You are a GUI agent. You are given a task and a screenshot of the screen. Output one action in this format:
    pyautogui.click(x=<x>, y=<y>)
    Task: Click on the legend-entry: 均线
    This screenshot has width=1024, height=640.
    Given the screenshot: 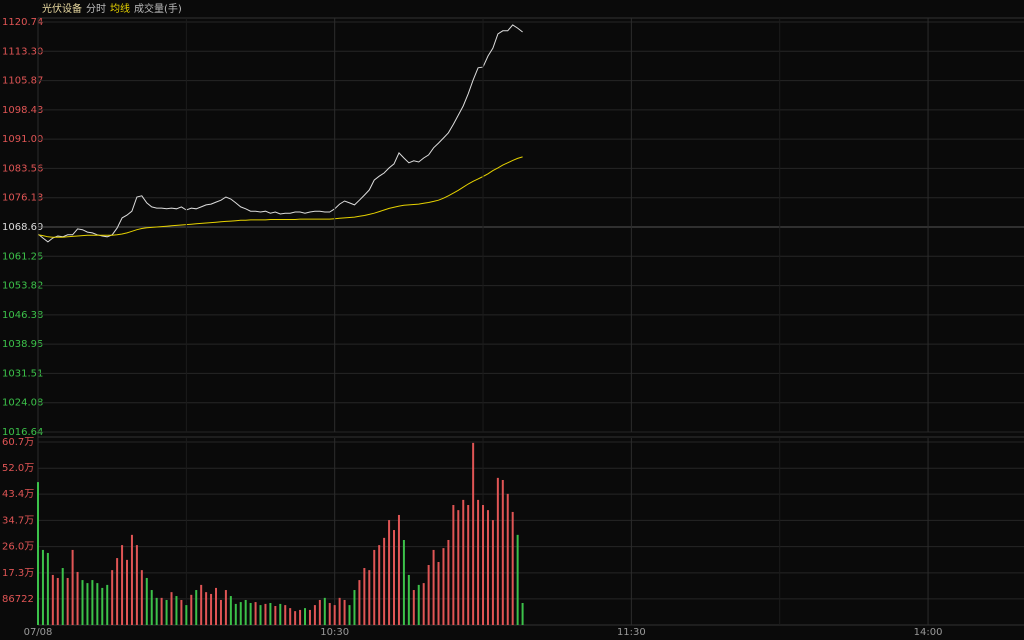 What is the action you would take?
    pyautogui.click(x=120, y=8)
    